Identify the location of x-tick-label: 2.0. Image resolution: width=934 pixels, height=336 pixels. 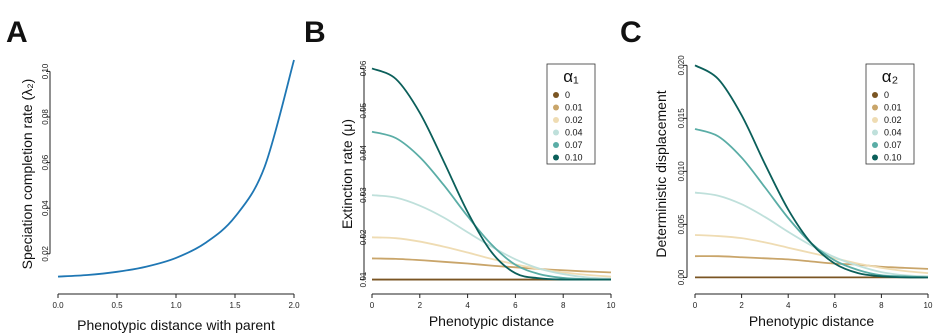
(294, 305).